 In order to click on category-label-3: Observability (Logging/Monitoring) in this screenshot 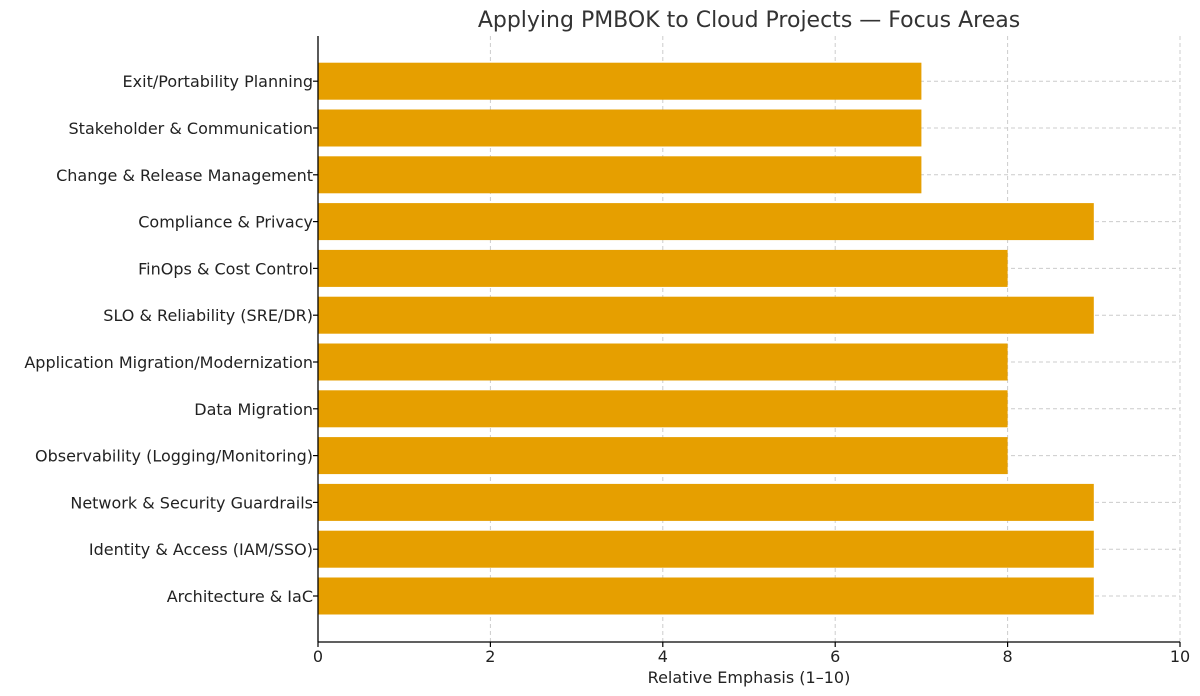, I will do `click(174, 456)`.